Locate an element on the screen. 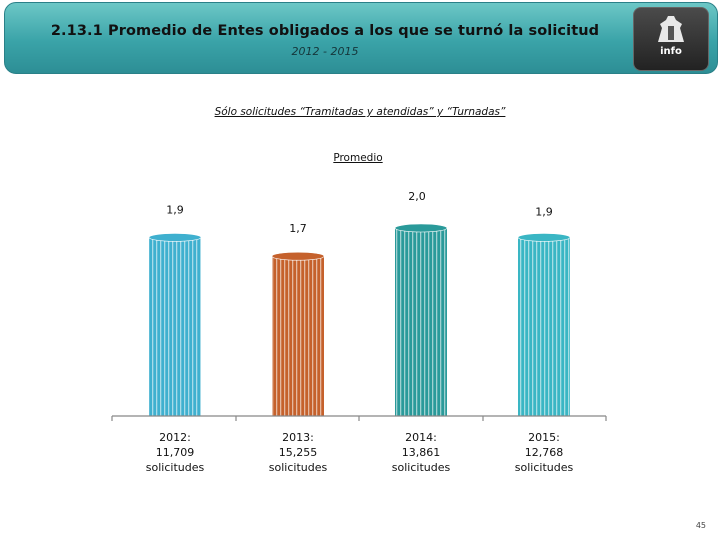 The image size is (720, 540). info-logo: info is located at coordinates (671, 39).